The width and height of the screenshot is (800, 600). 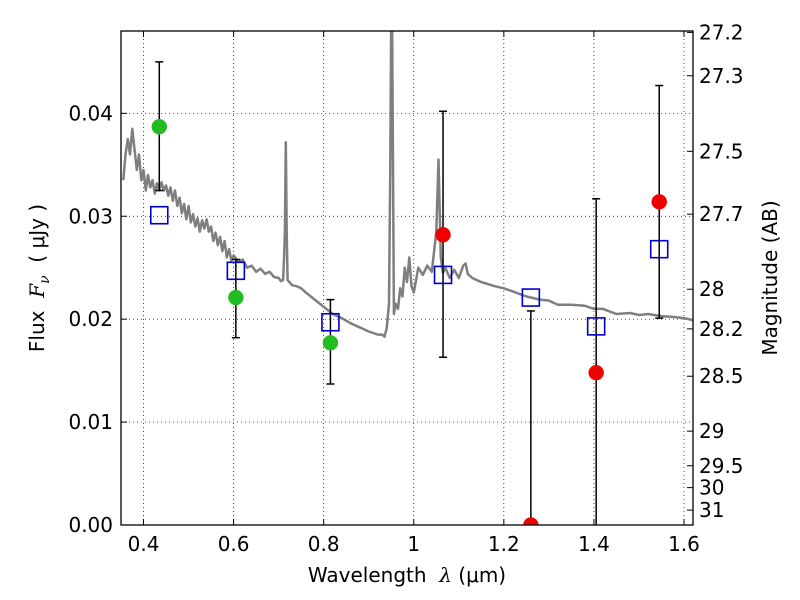 I want to click on y2-tick-label: 28.2, so click(x=721, y=329).